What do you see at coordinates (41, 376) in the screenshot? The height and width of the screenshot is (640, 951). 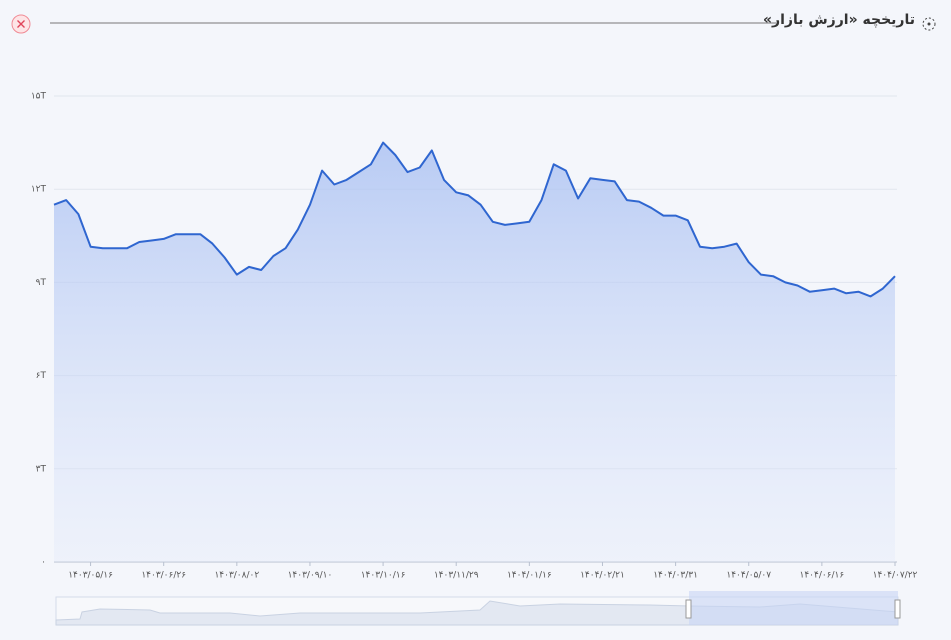 I see `y-tick-label: ۶T` at bounding box center [41, 376].